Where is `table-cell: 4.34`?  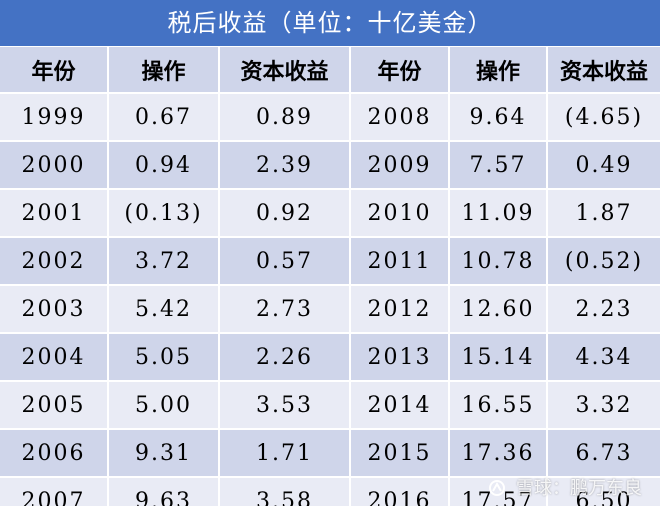 table-cell: 4.34 is located at coordinates (603, 357).